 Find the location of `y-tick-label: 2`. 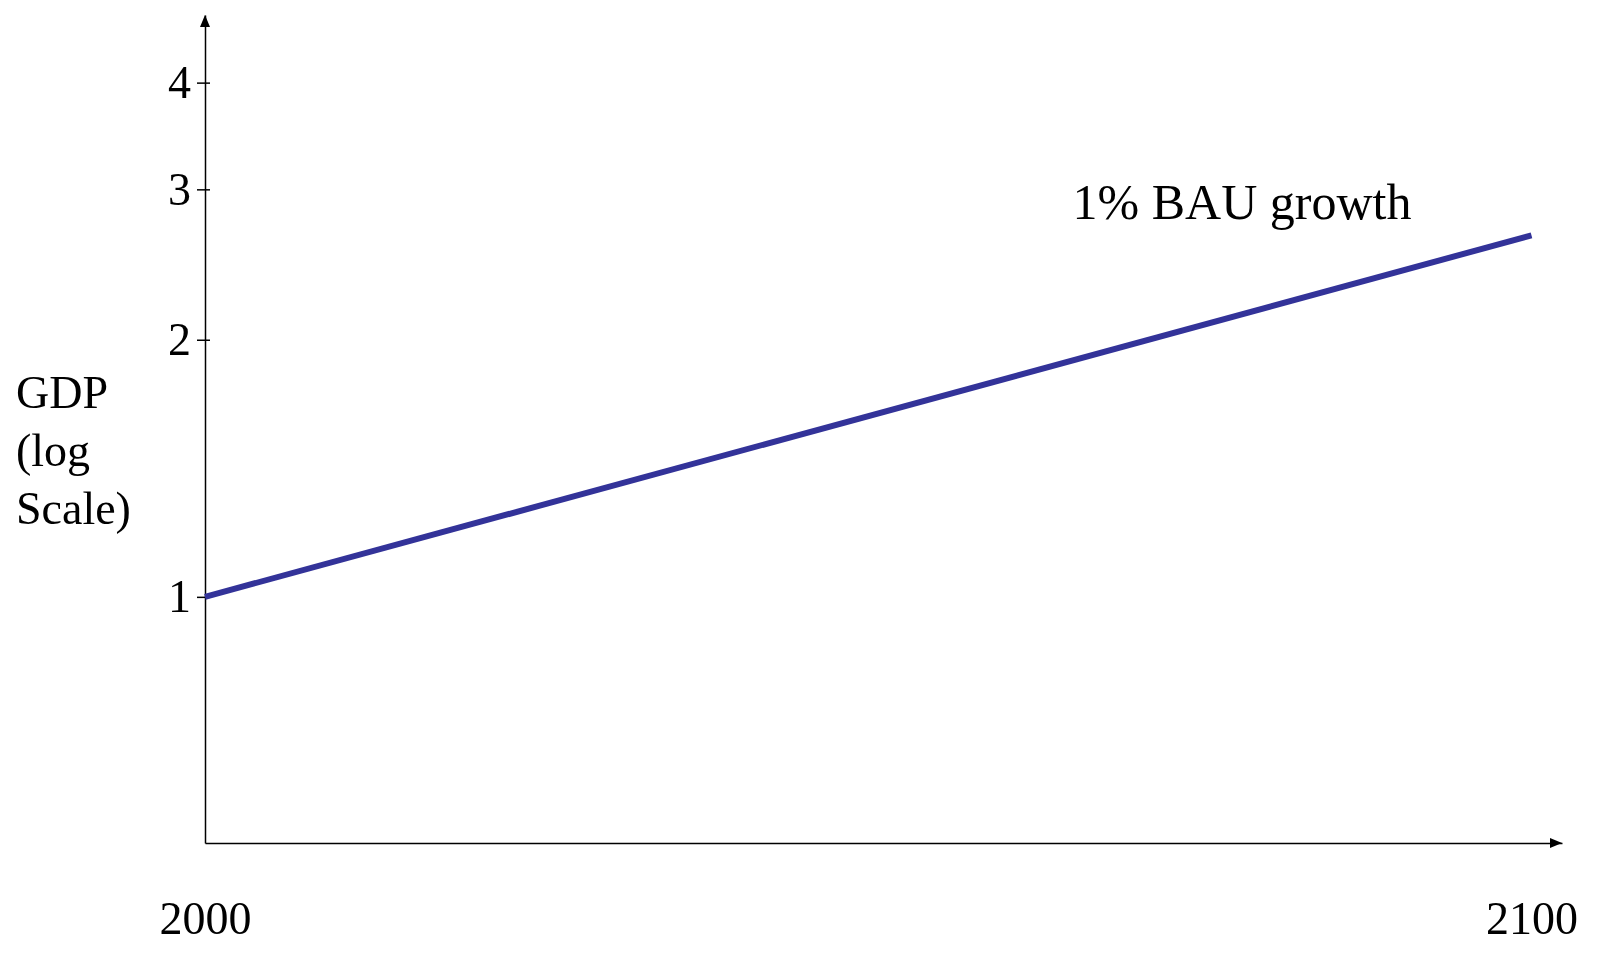

y-tick-label: 2 is located at coordinates (179, 339).